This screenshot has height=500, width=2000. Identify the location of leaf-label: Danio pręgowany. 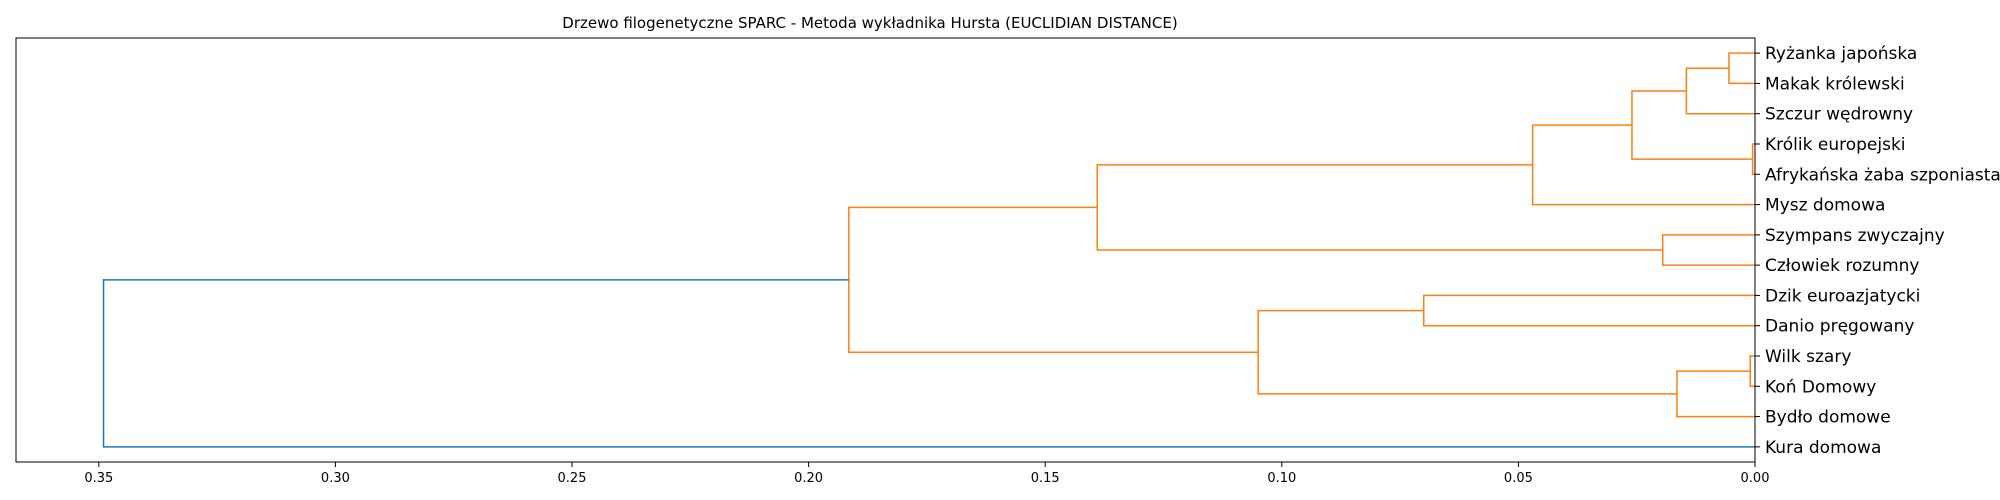
(1839, 327).